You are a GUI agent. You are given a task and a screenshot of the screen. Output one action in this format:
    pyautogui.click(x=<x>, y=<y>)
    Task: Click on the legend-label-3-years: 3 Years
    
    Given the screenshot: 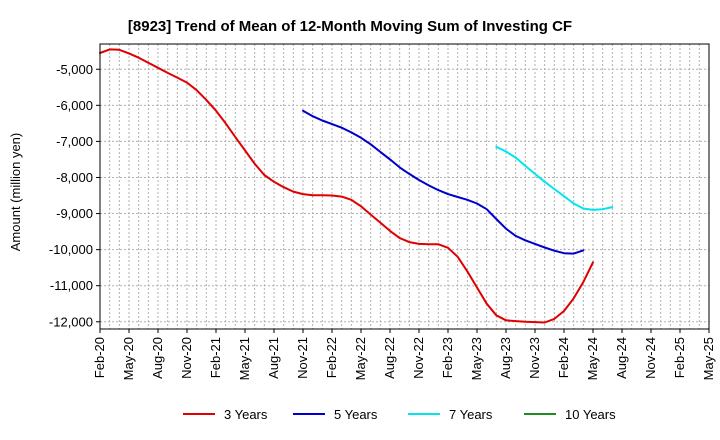 What is the action you would take?
    pyautogui.click(x=246, y=414)
    